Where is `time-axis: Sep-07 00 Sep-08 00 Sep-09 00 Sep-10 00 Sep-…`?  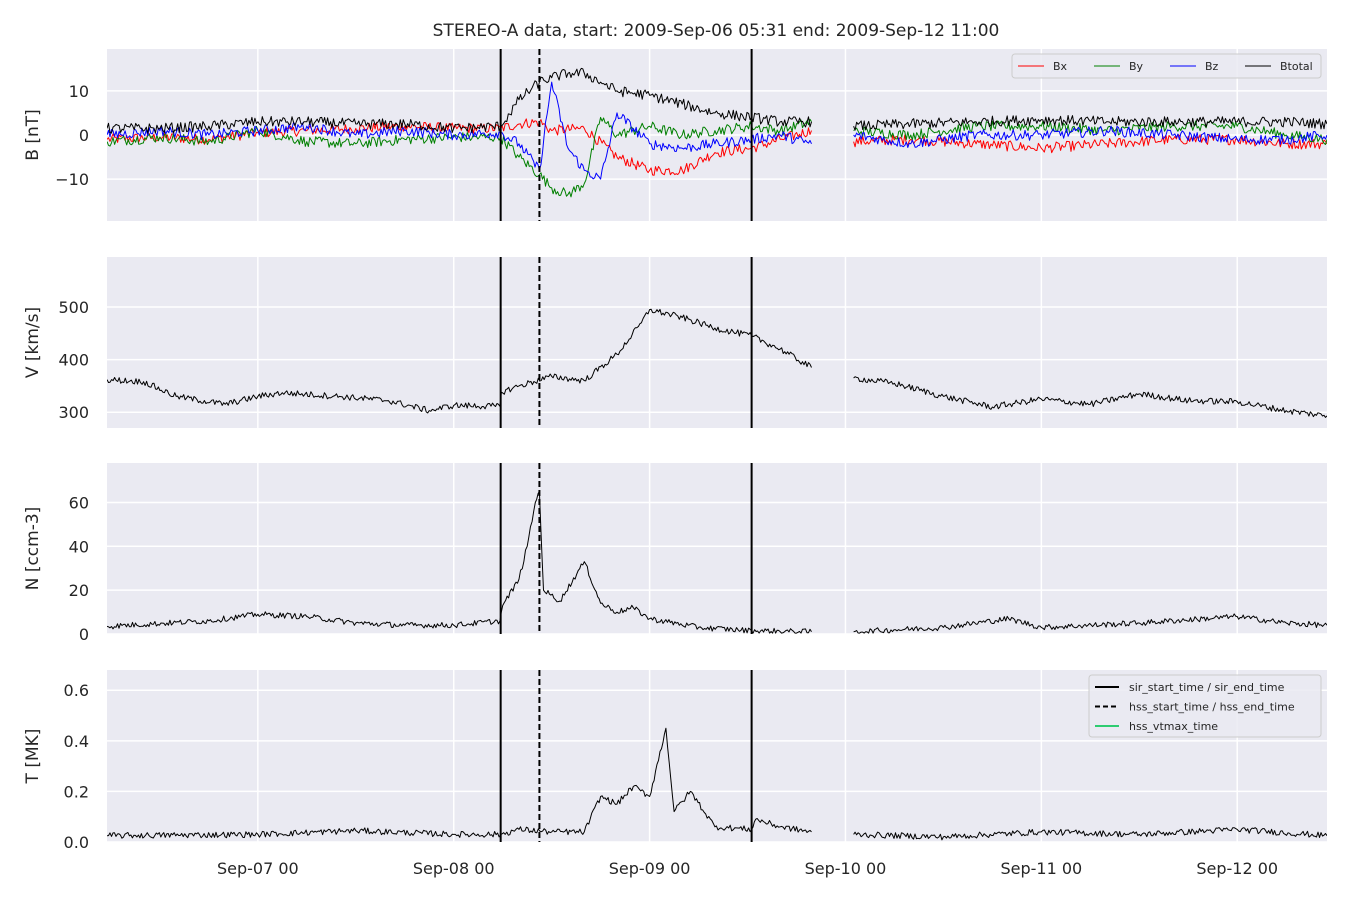
time-axis: Sep-07 00 Sep-08 00 Sep-09 00 Sep-10 00 Sep-… is located at coordinates (747, 868).